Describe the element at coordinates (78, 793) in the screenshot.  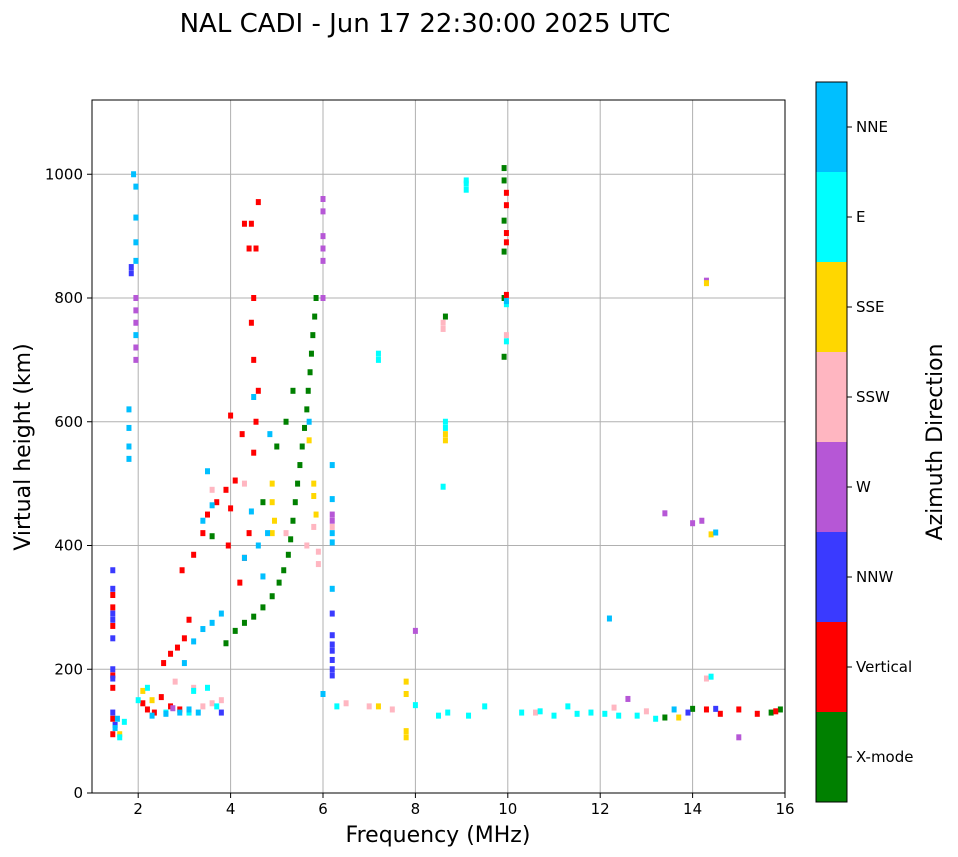
I see `y-tick-label: 0` at that location.